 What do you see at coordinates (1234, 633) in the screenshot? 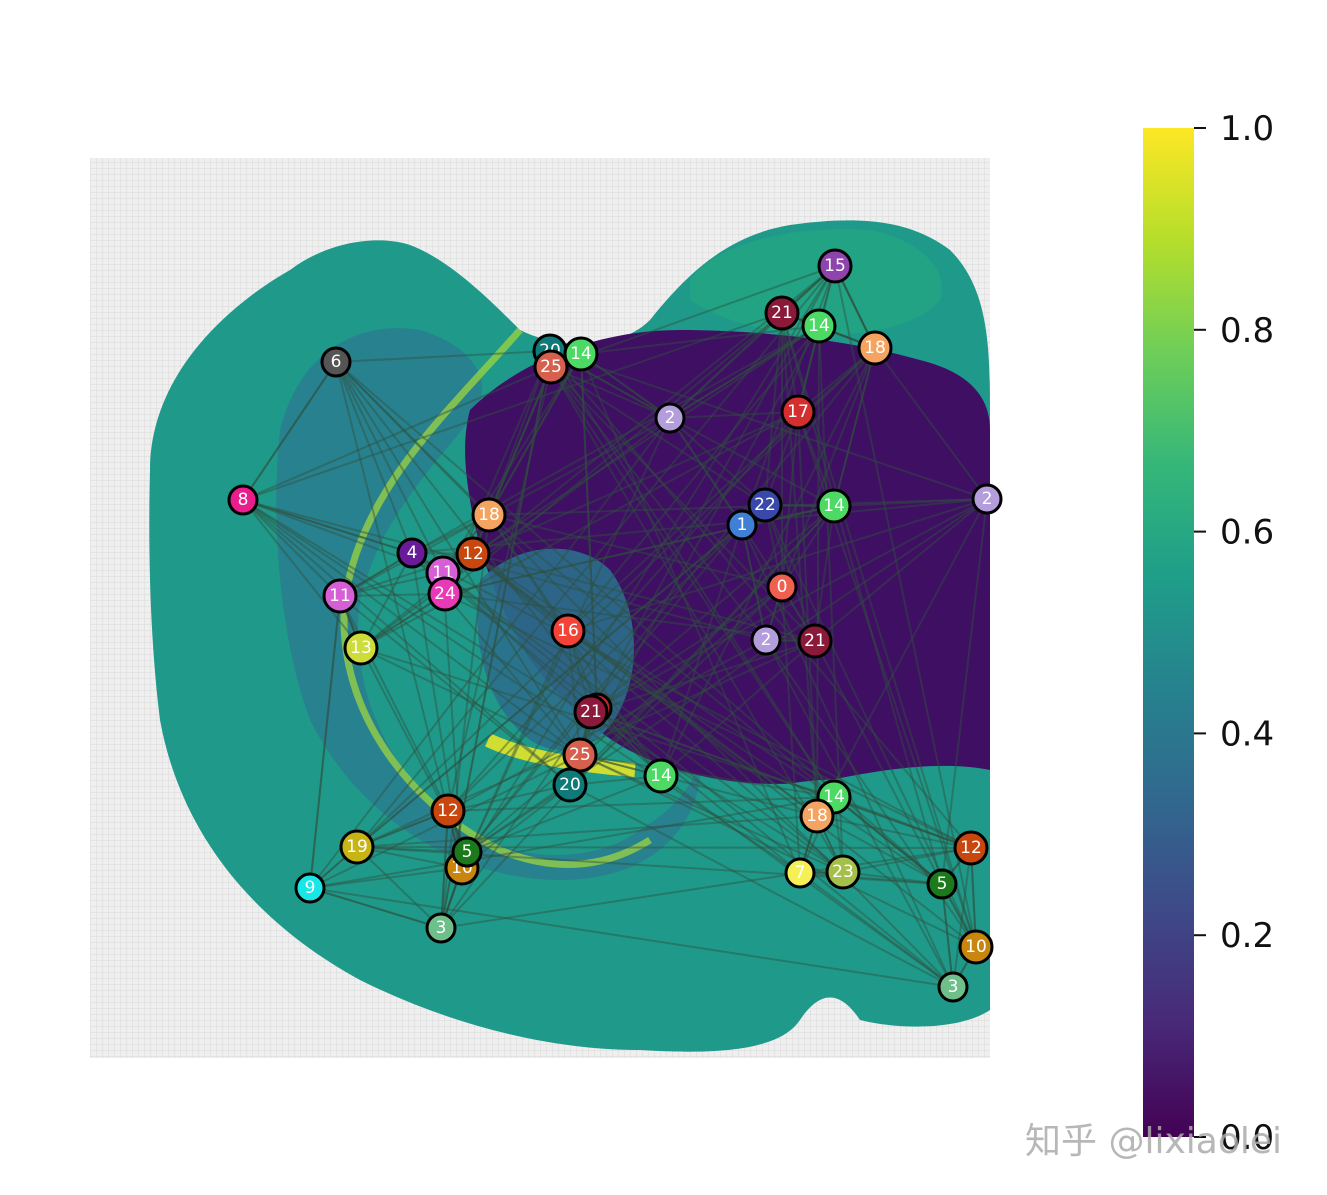
I see `colorbar-ticks: 0.0 0.2 0.4 0.6 0.8 1.0` at bounding box center [1234, 633].